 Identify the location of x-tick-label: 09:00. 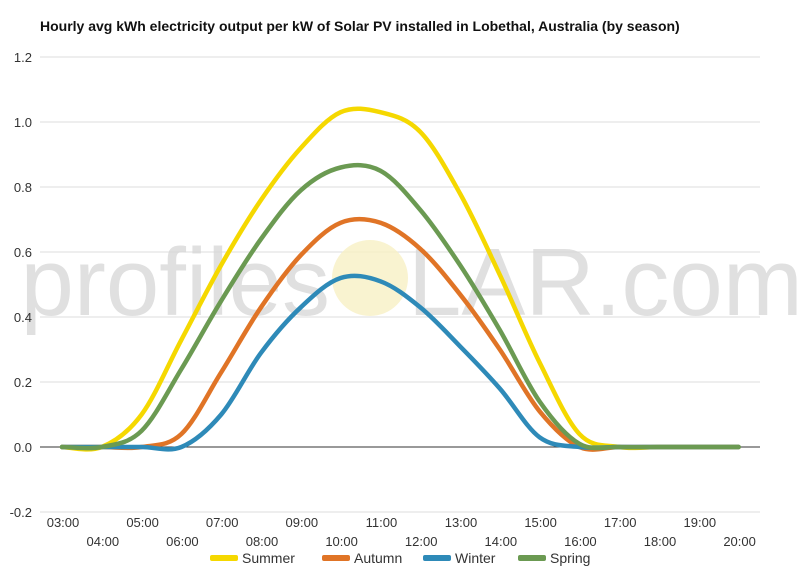
(302, 522).